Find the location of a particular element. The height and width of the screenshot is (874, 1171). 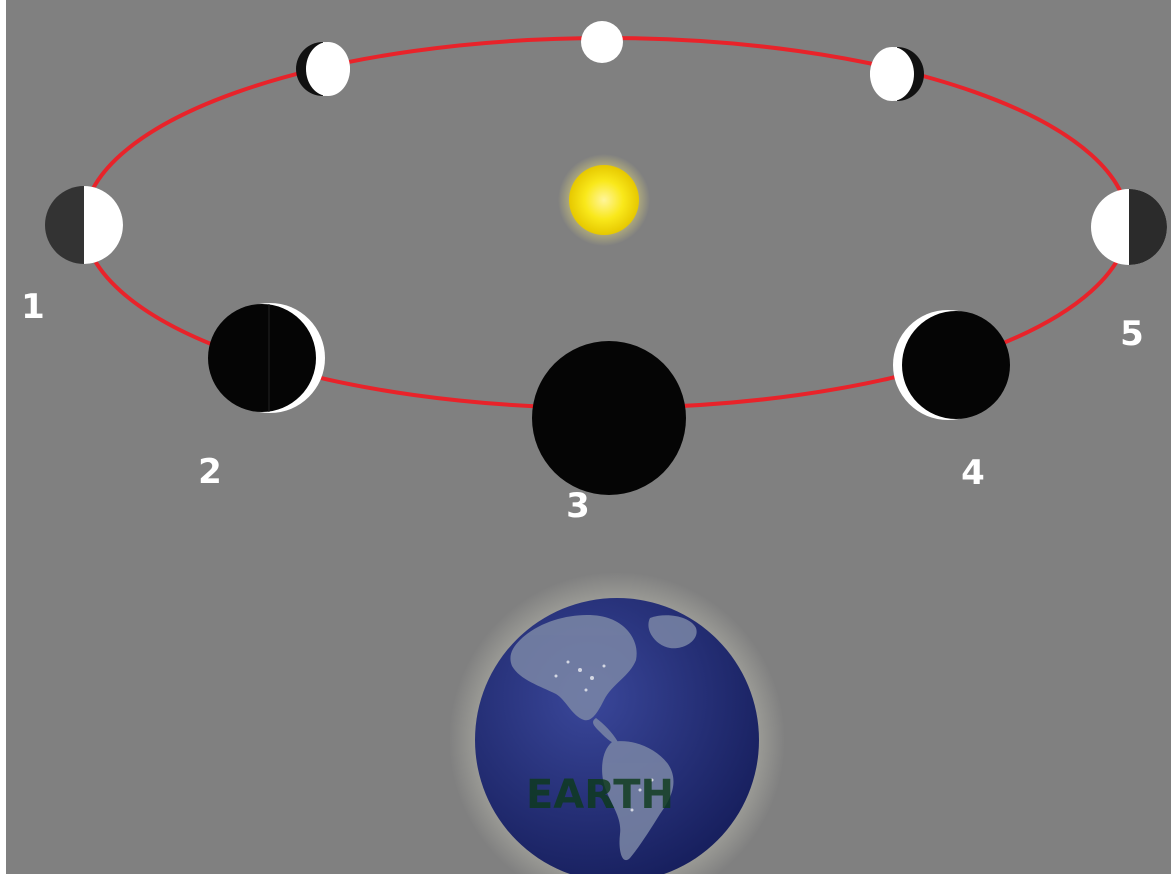

phase-label-2: 2 is located at coordinates (210, 472).